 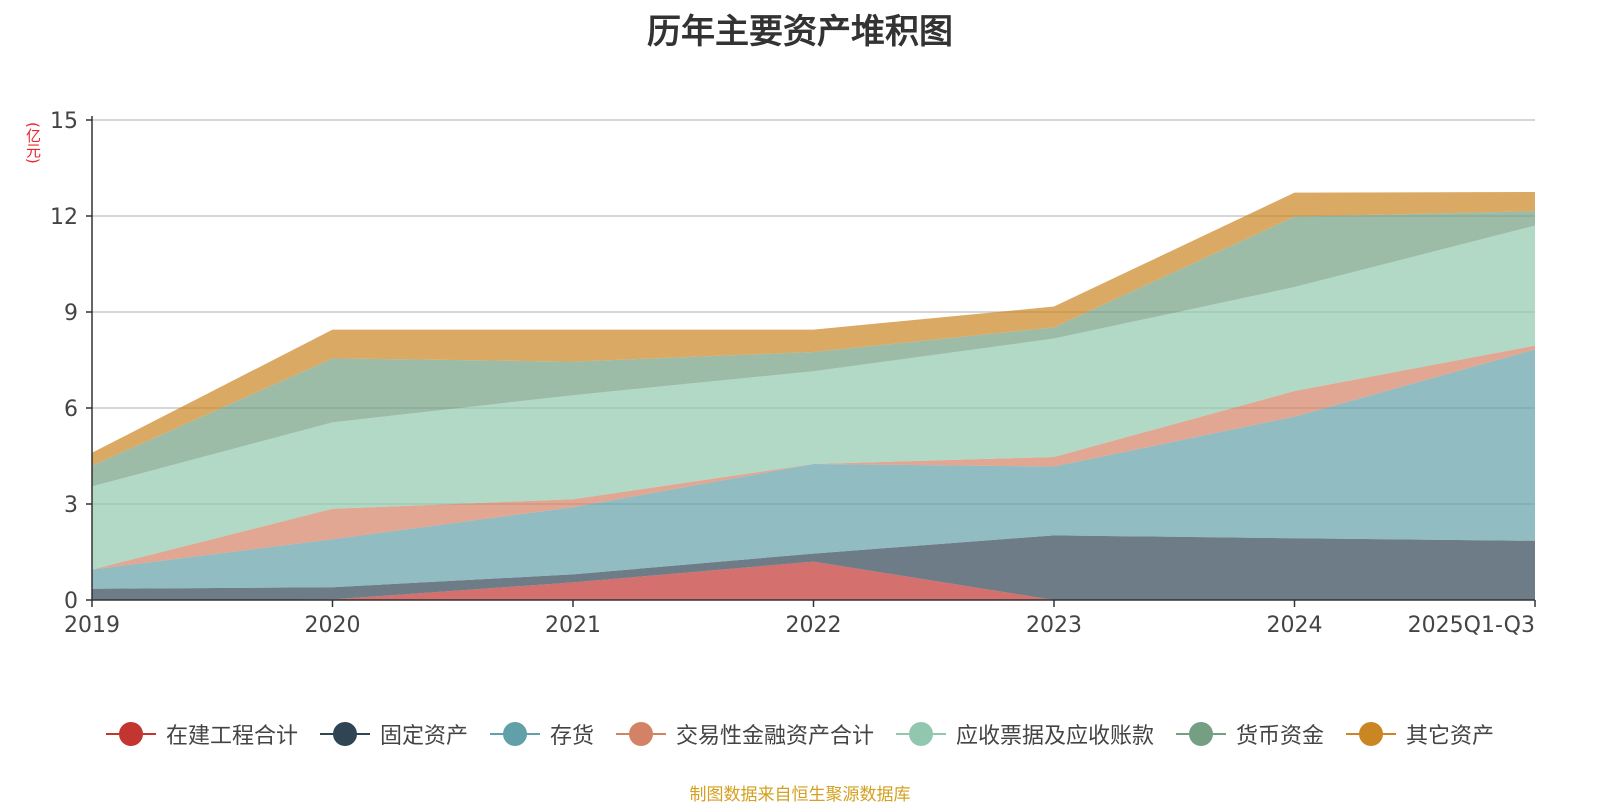 I want to click on legend-item: 其它资产, so click(x=1420, y=734).